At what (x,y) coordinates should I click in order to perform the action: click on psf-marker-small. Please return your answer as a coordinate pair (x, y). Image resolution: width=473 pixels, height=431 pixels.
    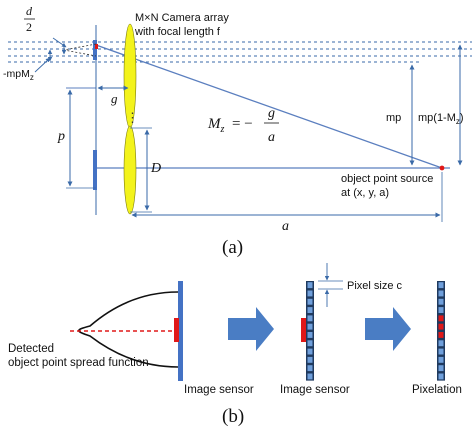
    Looking at the image, I should click on (96, 46).